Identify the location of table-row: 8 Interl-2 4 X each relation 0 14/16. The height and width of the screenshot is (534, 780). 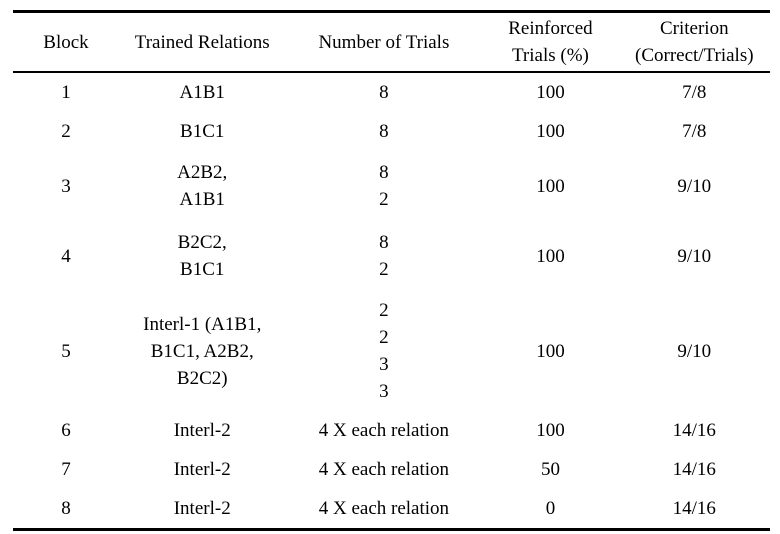
(391, 509).